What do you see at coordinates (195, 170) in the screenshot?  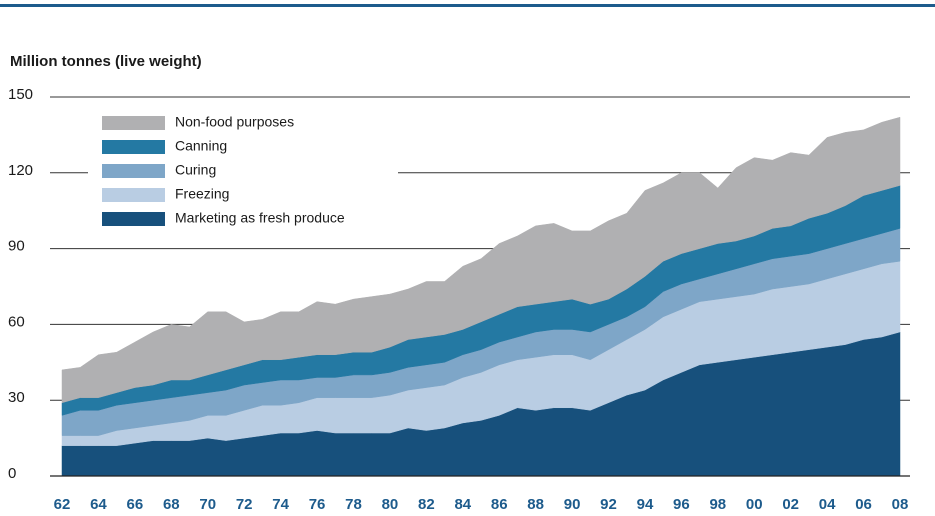 I see `legend-label: Curing` at bounding box center [195, 170].